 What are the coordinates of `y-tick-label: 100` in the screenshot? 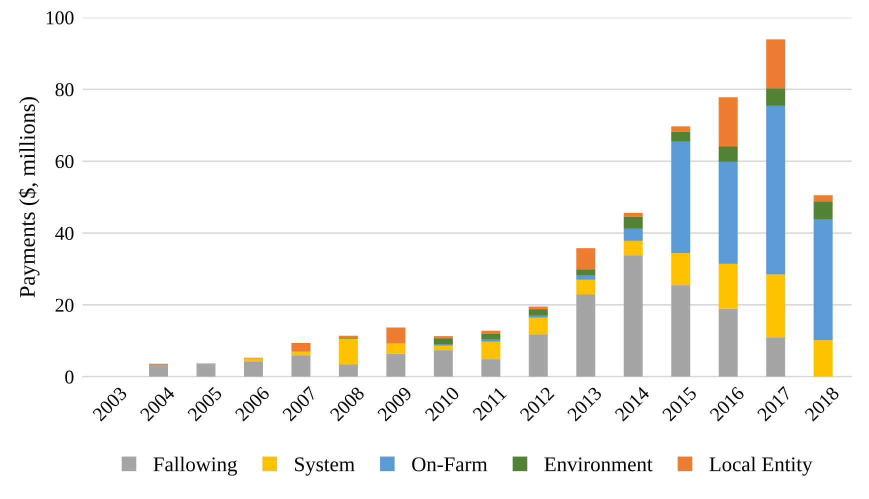 It's located at (60, 17).